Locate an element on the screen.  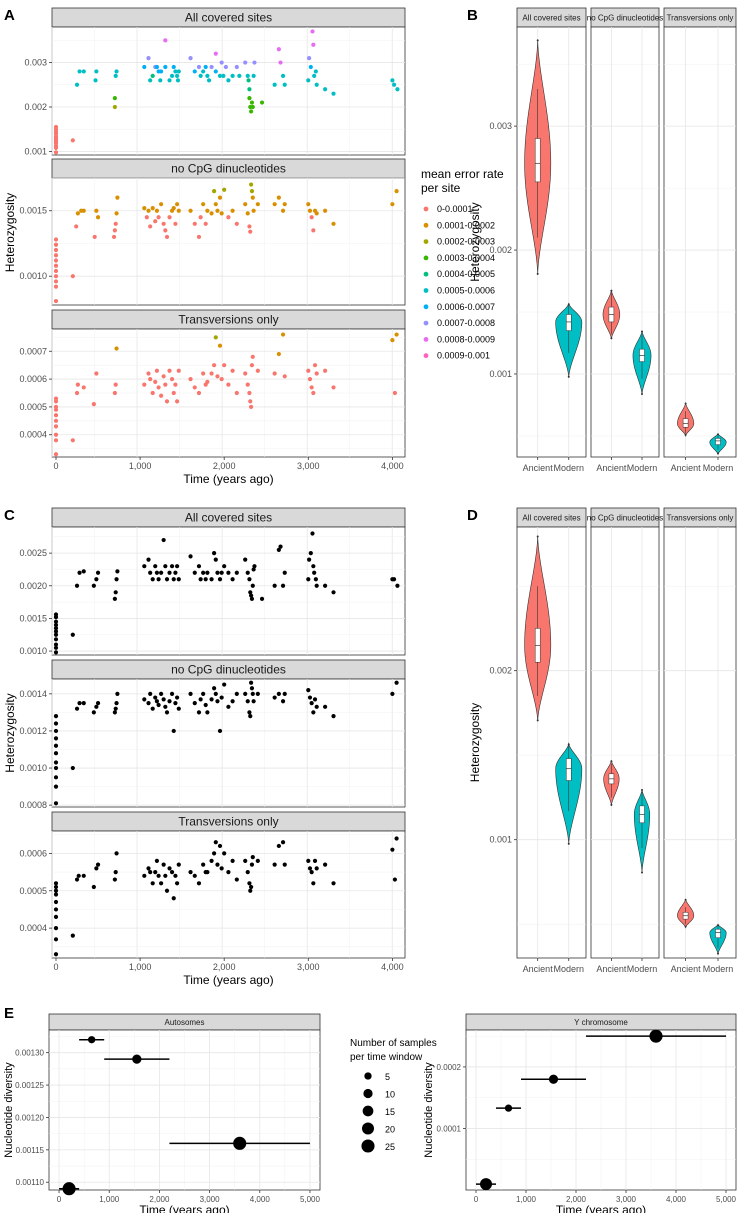
panel-d-category-label: Ancient is located at coordinates (538, 969).